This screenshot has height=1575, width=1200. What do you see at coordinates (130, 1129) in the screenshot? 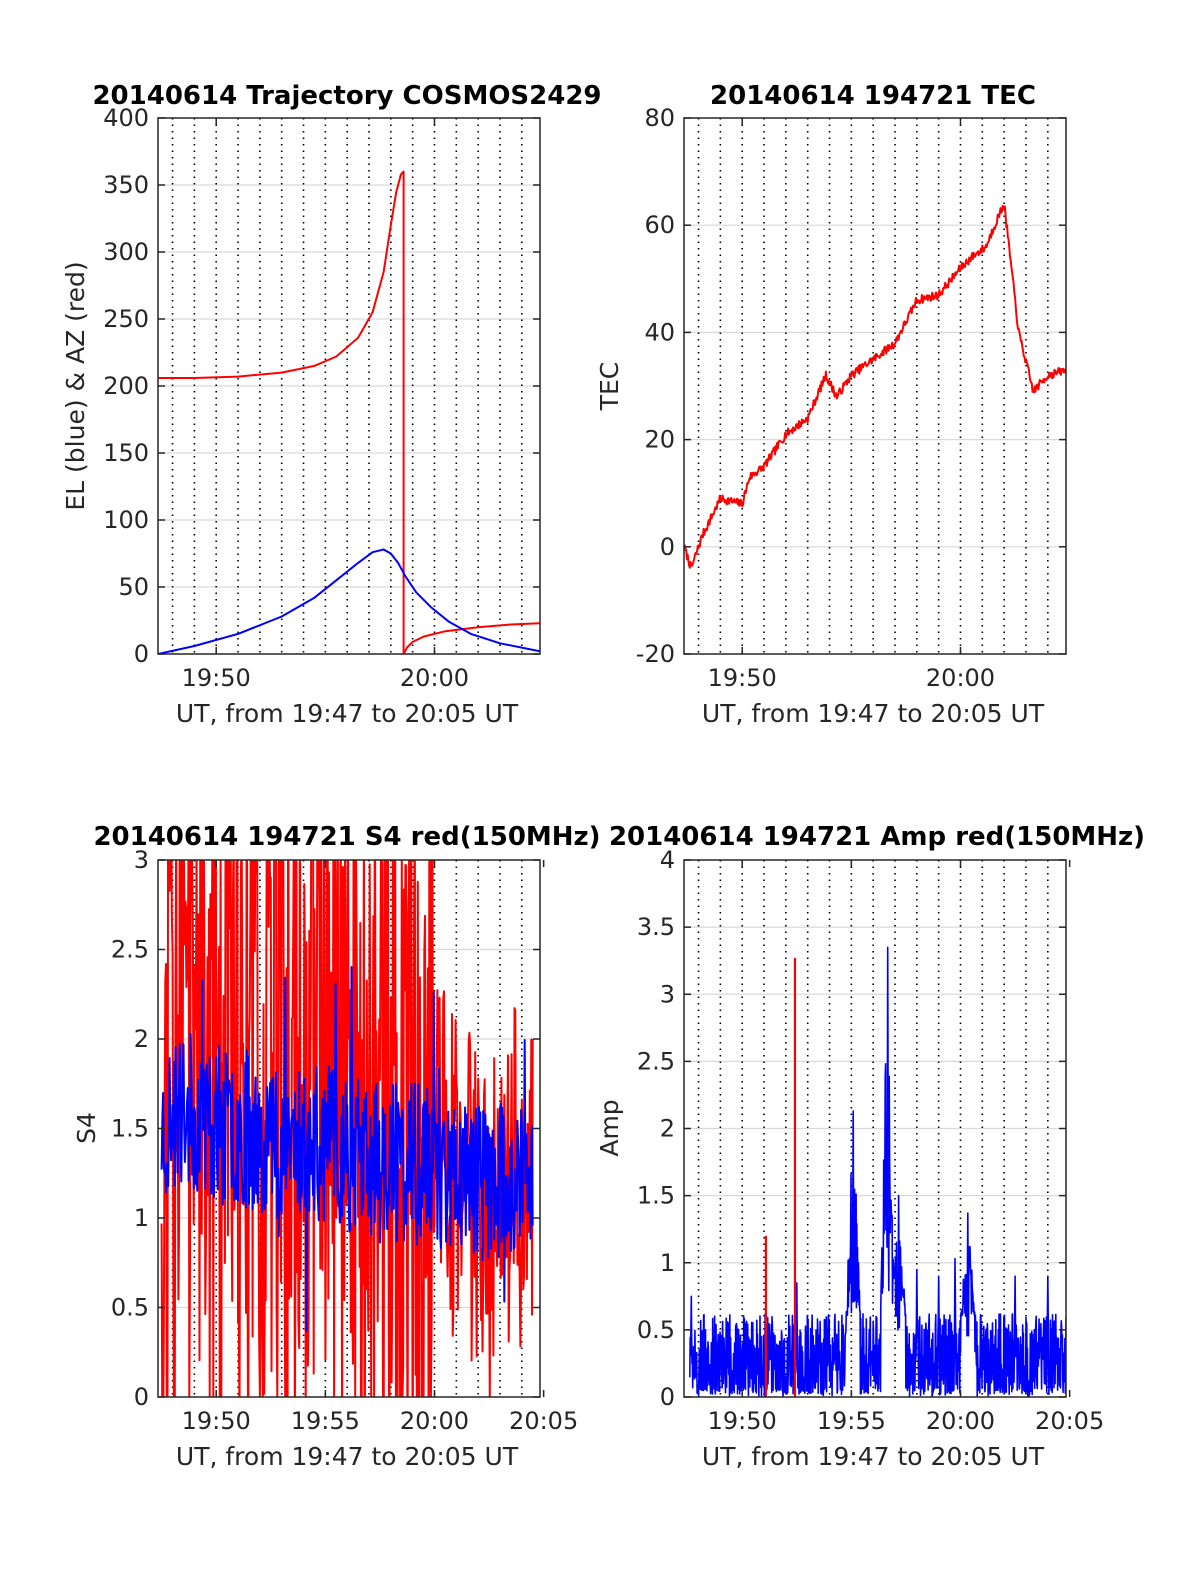
I see `s4-ytick-label: 1.5` at bounding box center [130, 1129].